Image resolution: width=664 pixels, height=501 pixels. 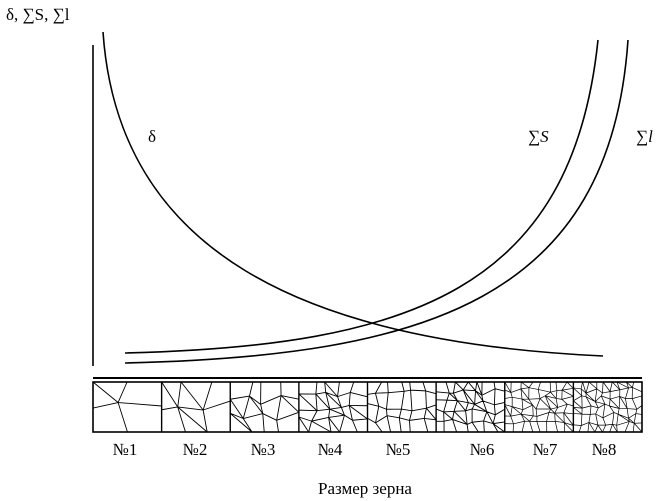 I want to click on grain-images, so click(x=367, y=407).